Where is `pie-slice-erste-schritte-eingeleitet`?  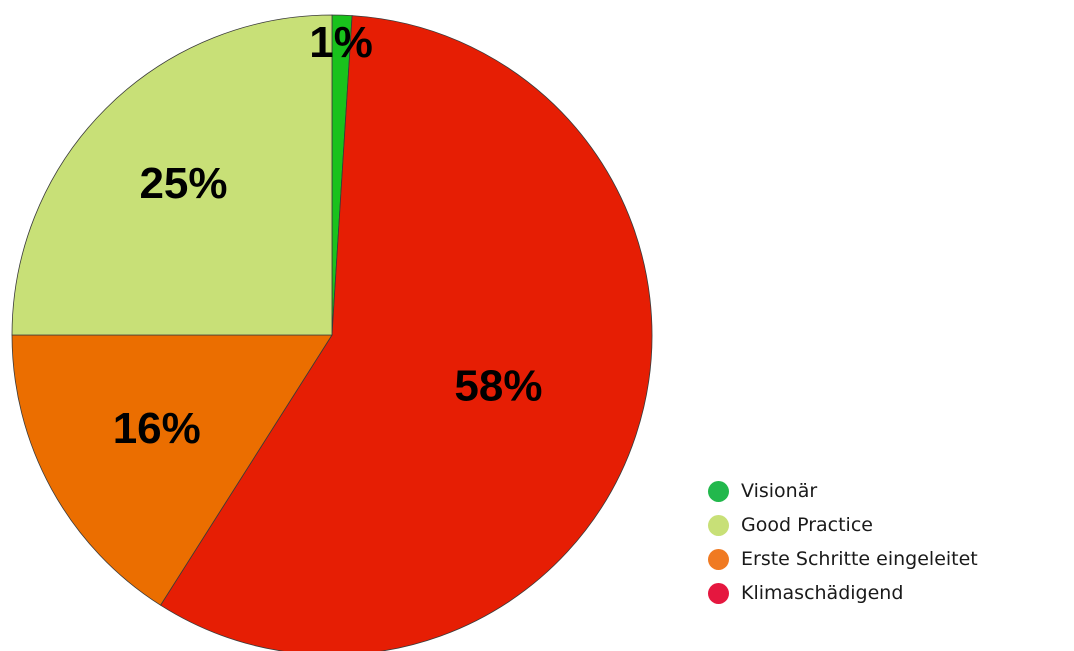 pie-slice-erste-schritte-eingeleitet is located at coordinates (172, 470).